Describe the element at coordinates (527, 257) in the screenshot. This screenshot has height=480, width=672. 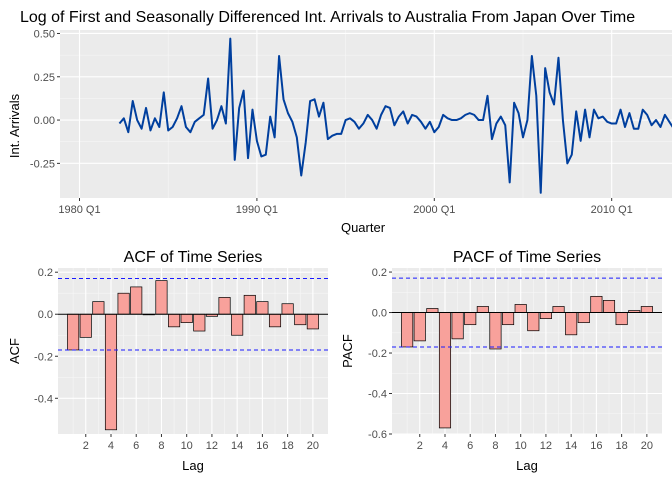
I see `pacf-title: PACF of Time Series` at that location.